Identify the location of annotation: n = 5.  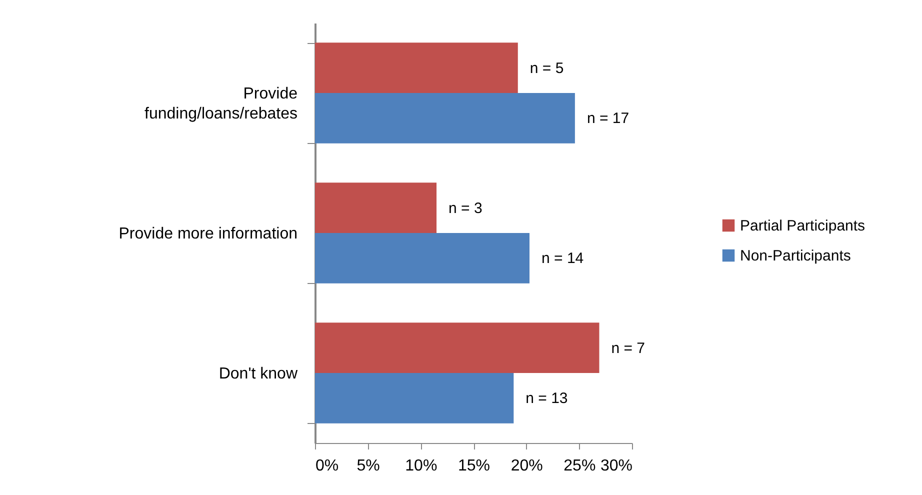
(547, 68).